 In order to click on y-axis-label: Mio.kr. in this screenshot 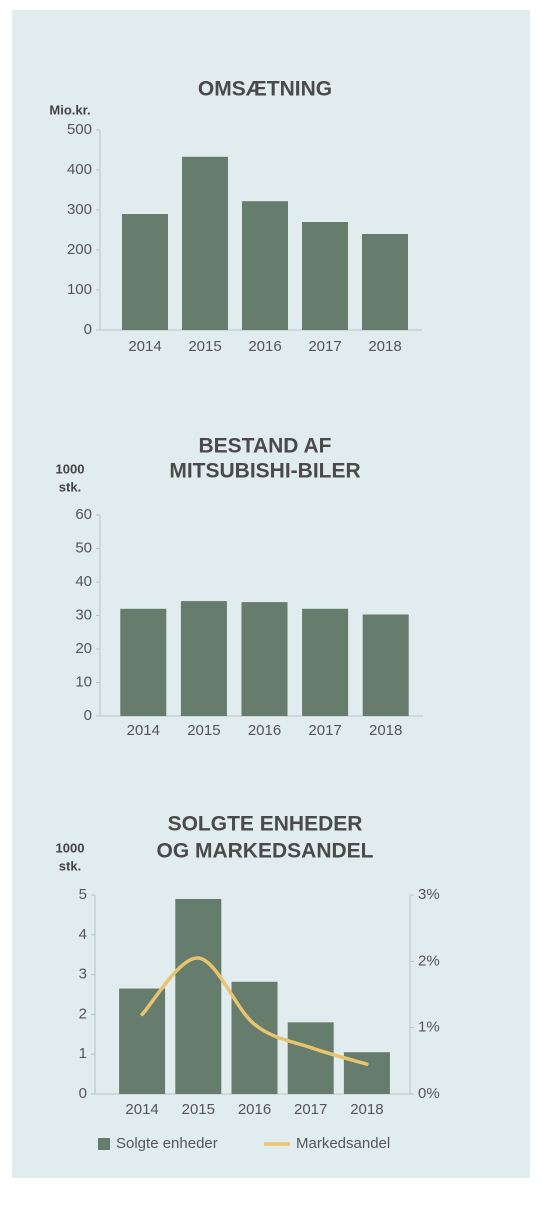, I will do `click(69, 109)`.